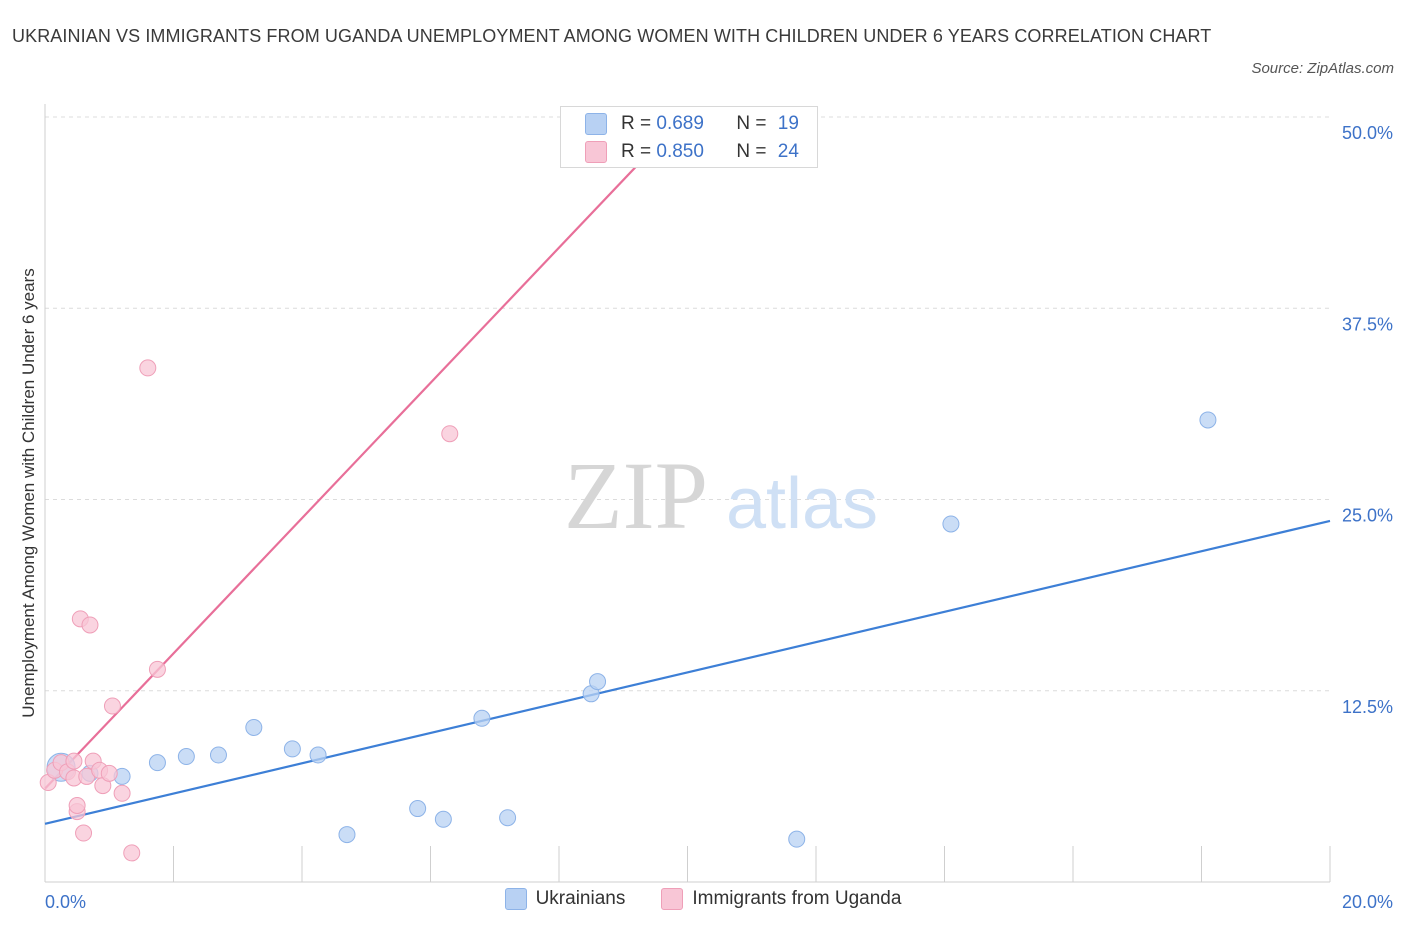 The height and width of the screenshot is (930, 1406). Describe the element at coordinates (788, 151) in the screenshot. I see `legend-n-value: 24` at that location.